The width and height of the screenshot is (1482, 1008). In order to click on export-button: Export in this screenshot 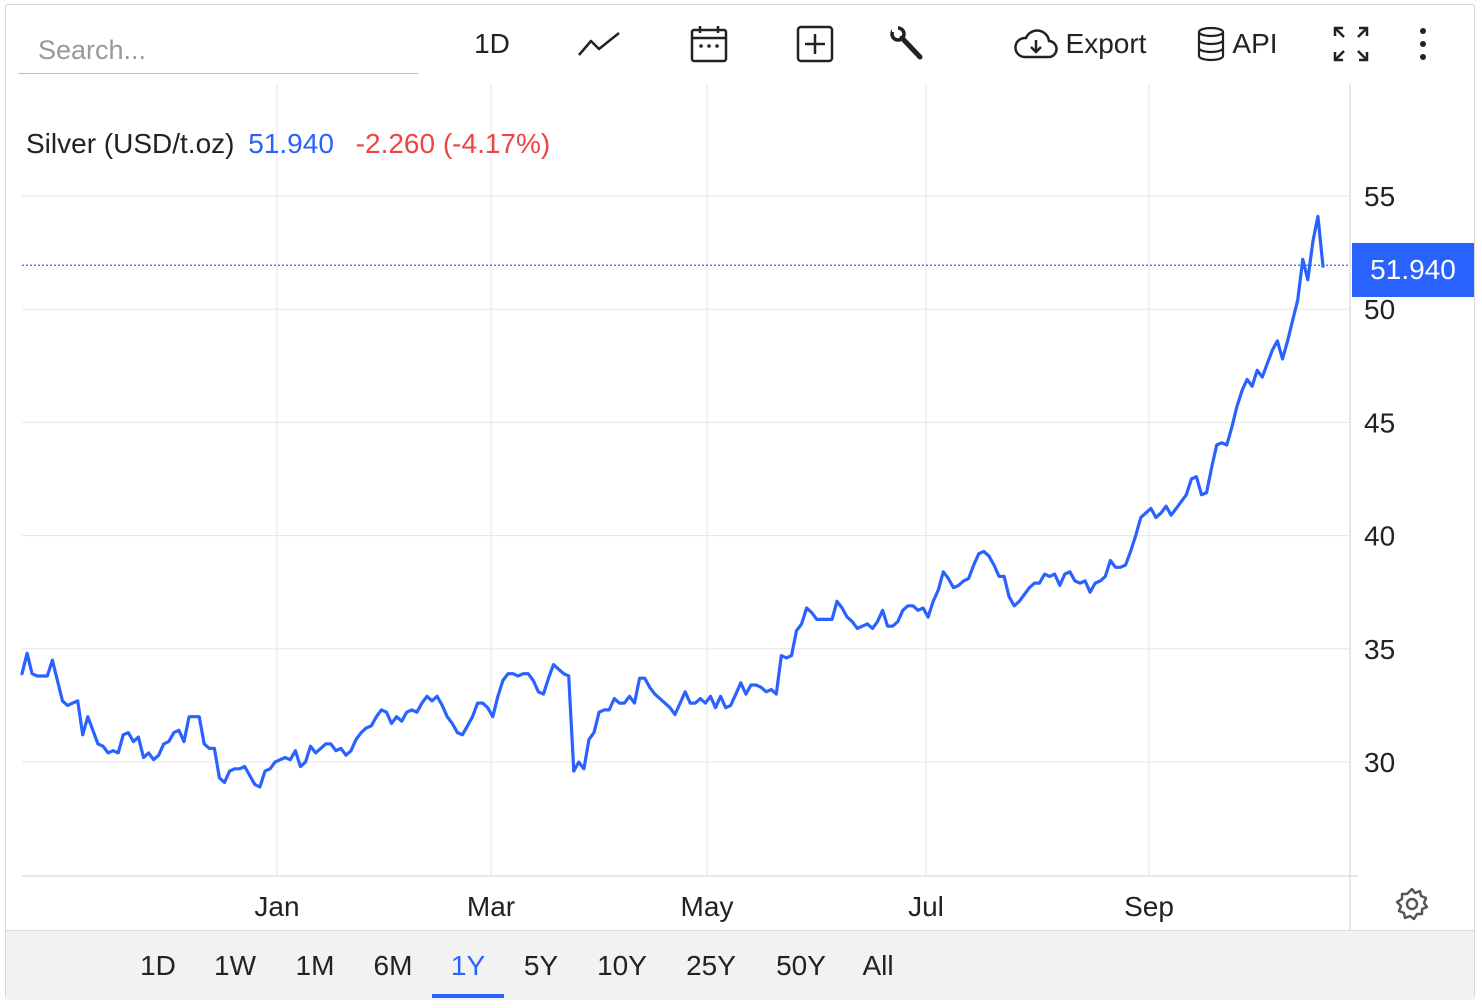, I will do `click(1079, 44)`.